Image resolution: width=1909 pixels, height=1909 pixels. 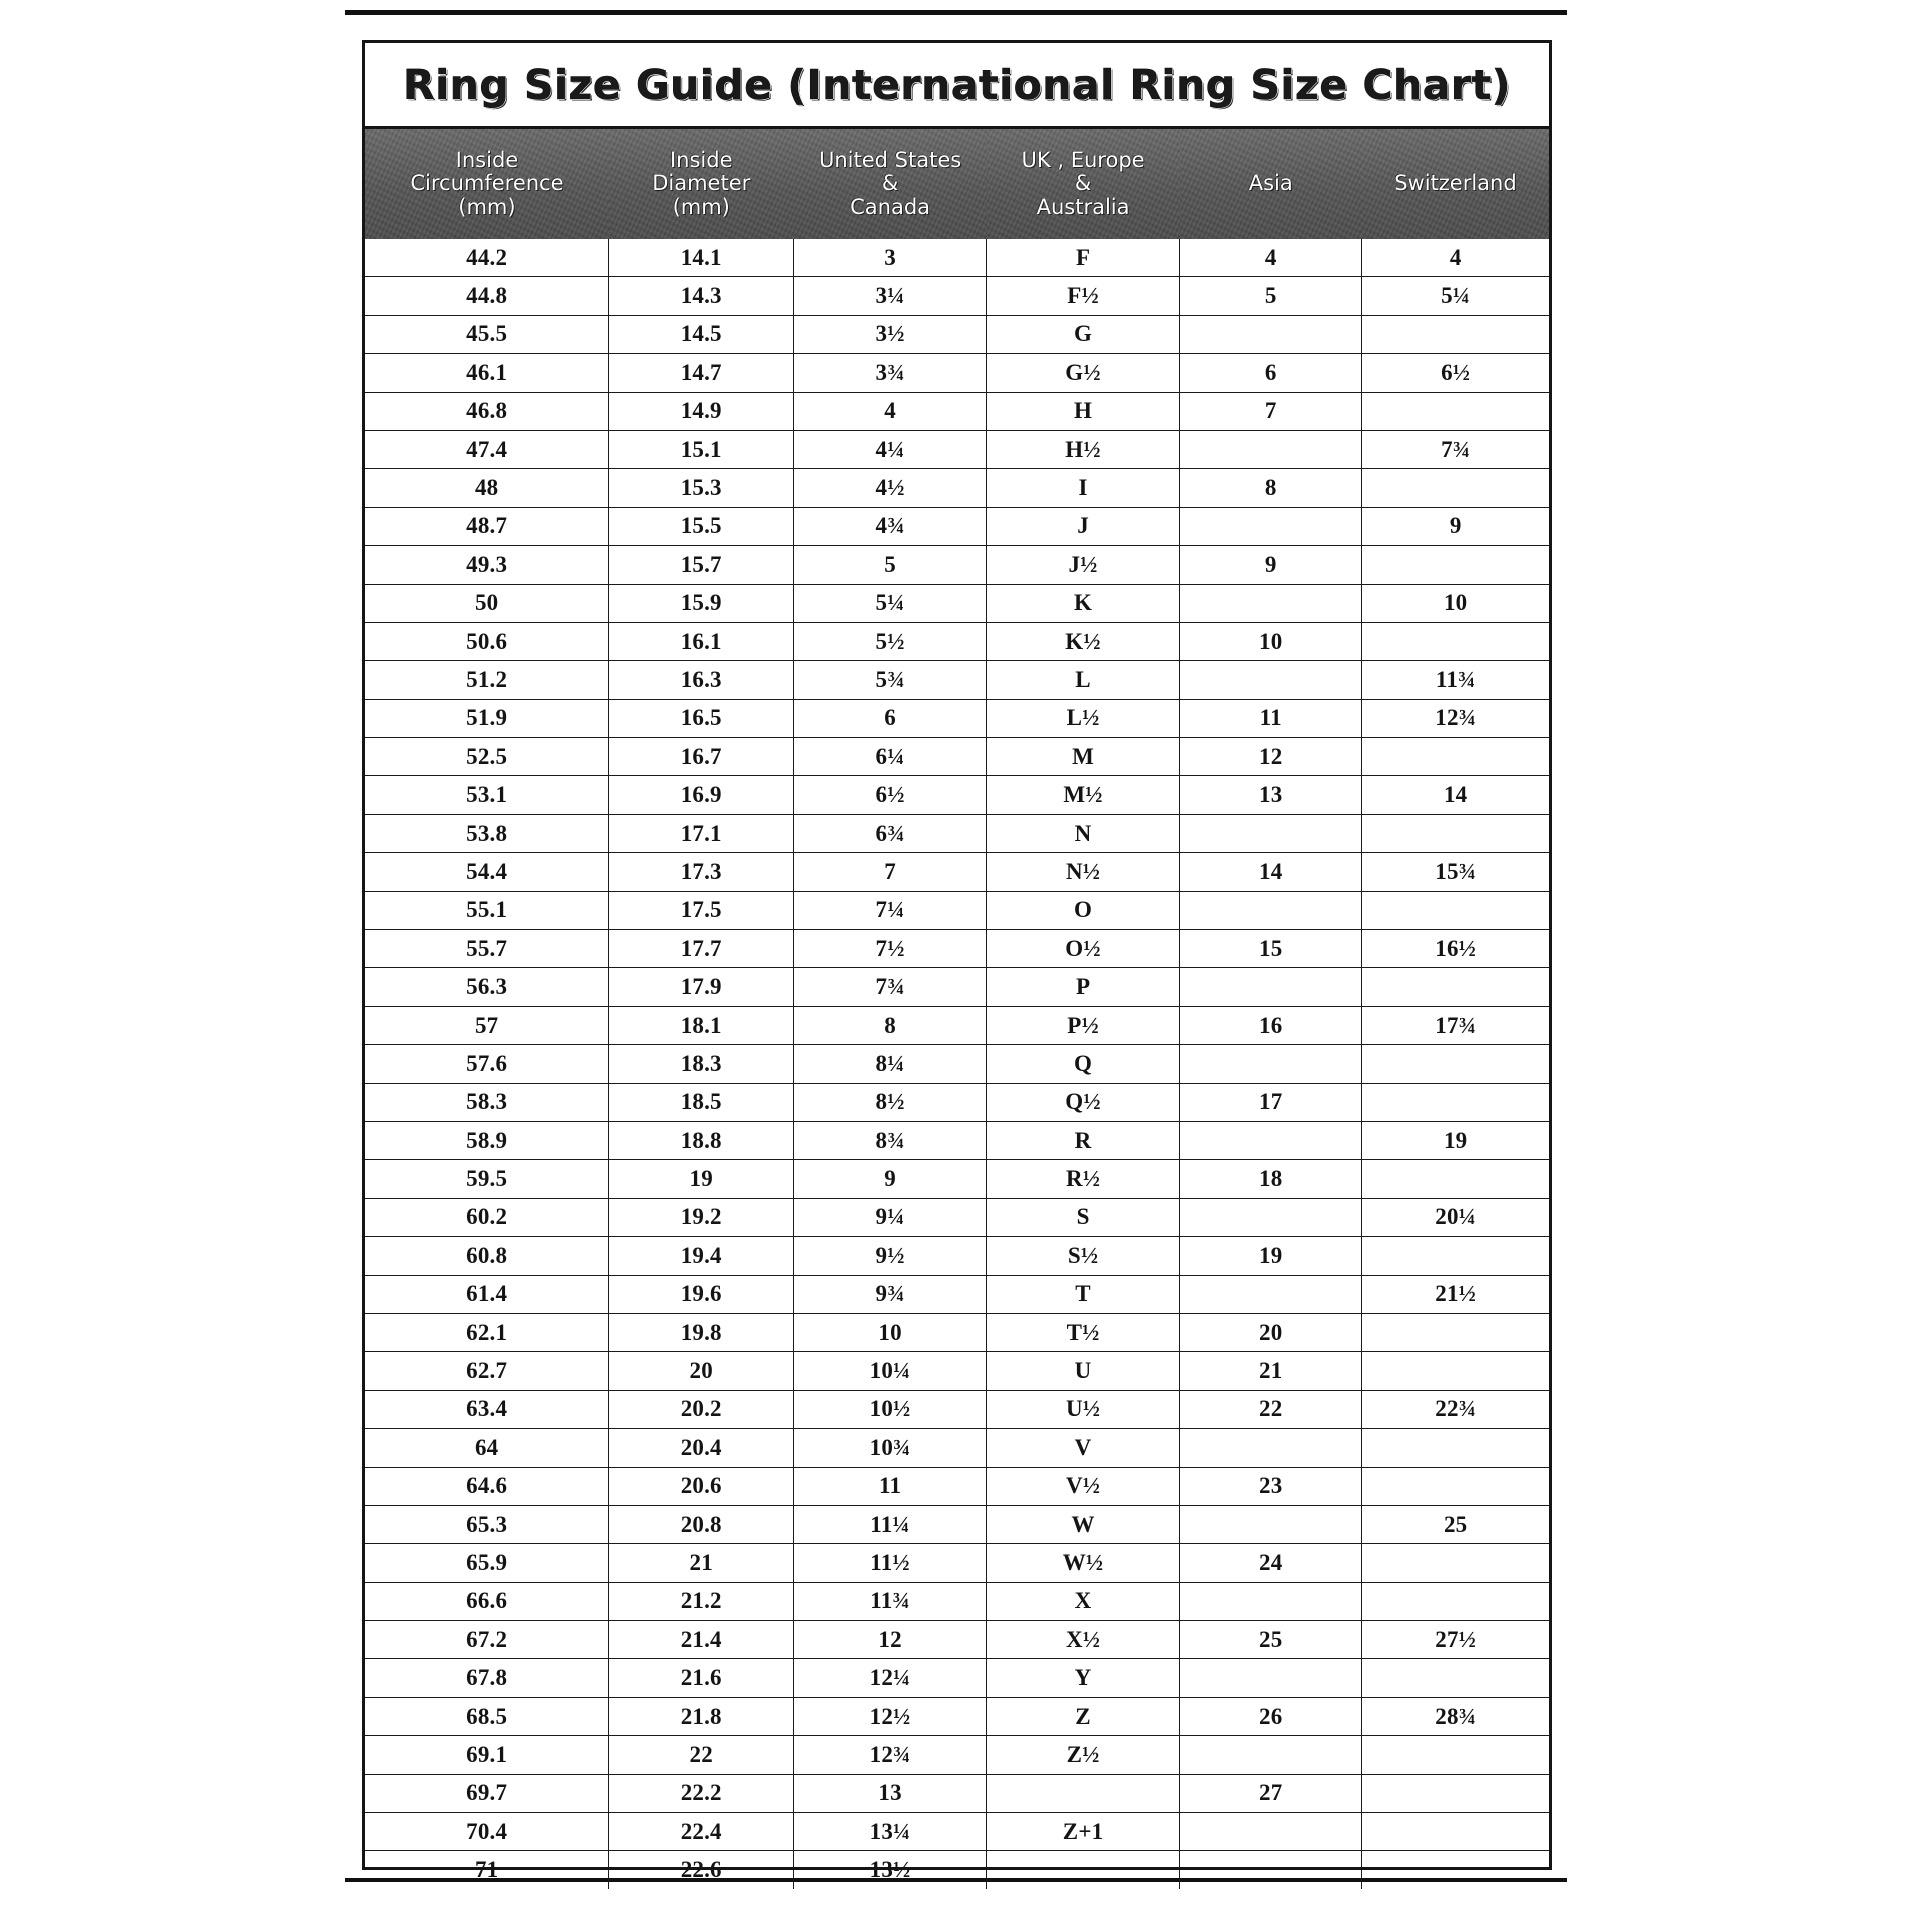 What do you see at coordinates (890, 1102) in the screenshot?
I see `cell-usa: 8½` at bounding box center [890, 1102].